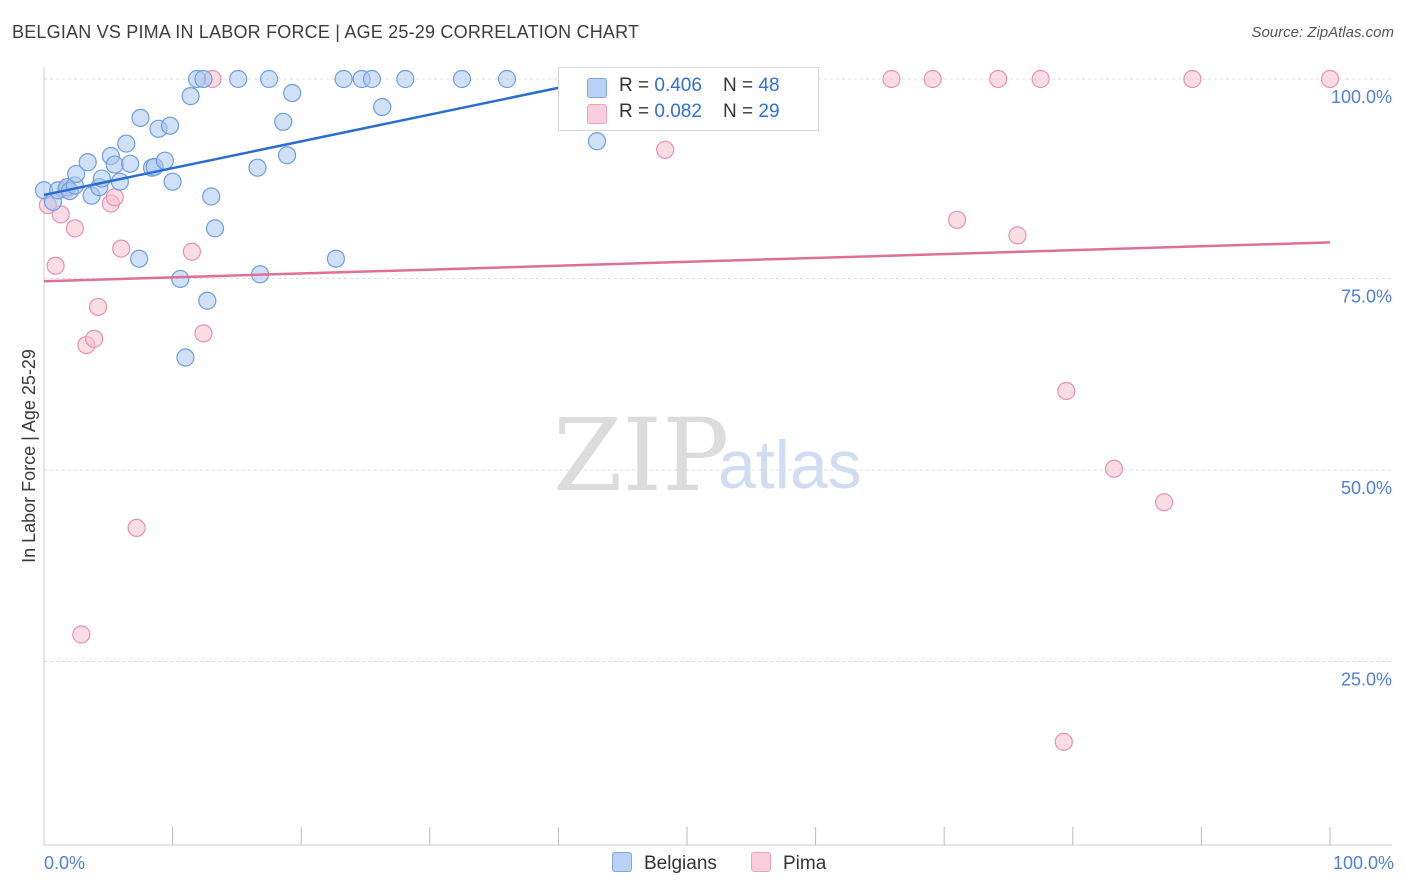  I want to click on y-tick-label: 50.0%, so click(1366, 488).